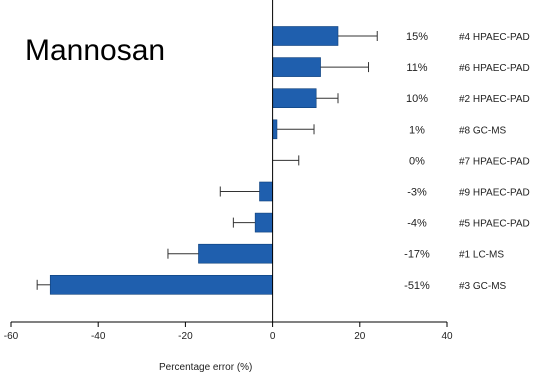 Image resolution: width=541 pixels, height=375 pixels. What do you see at coordinates (417, 224) in the screenshot?
I see `value-label: -4%` at bounding box center [417, 224].